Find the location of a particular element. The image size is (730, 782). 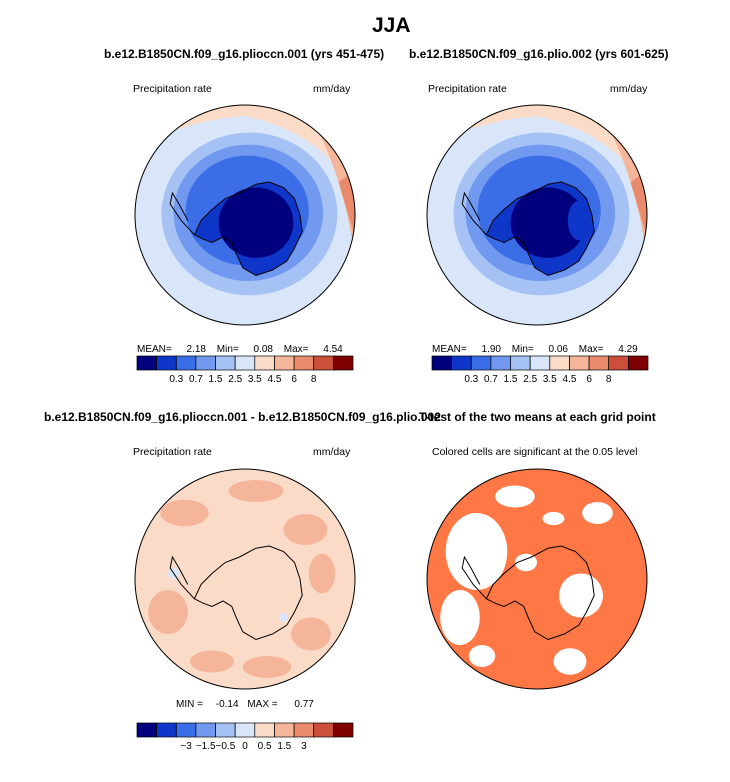

min-label: MIN = is located at coordinates (189, 704).